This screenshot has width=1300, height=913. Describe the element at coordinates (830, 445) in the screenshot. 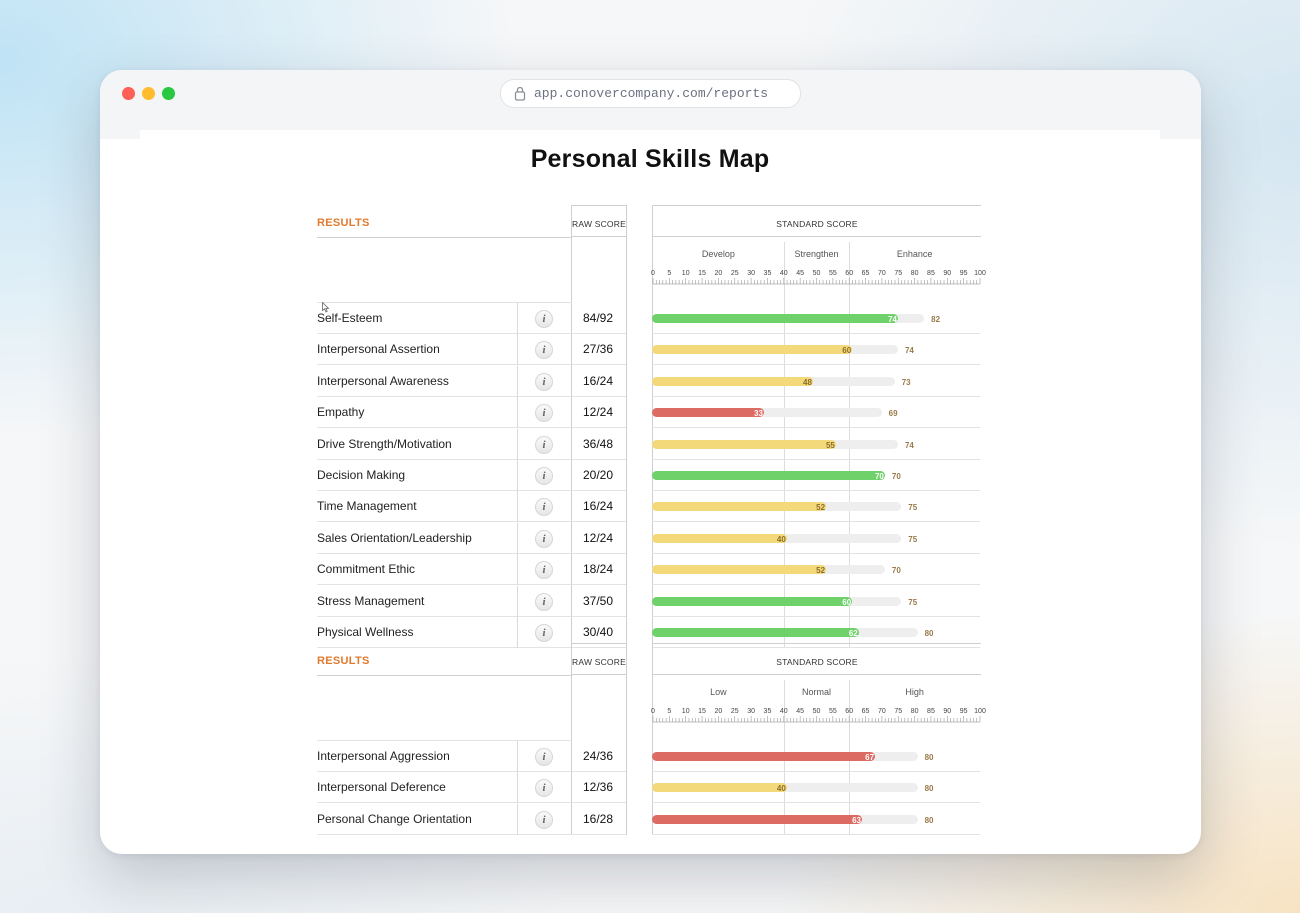

I see `score-value: 55` at that location.